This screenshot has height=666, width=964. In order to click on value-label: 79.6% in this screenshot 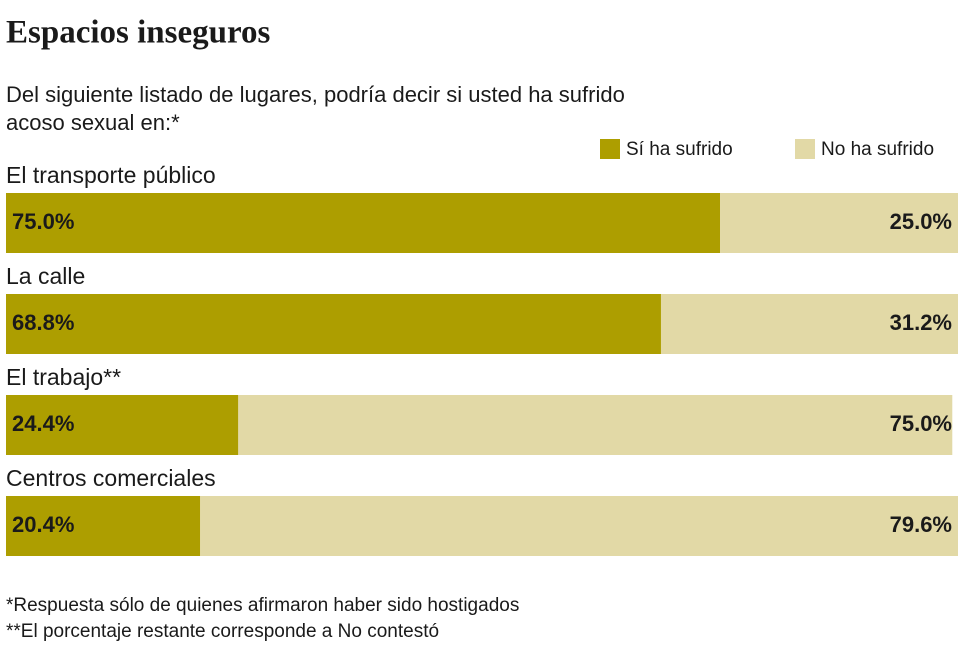, I will do `click(921, 524)`.